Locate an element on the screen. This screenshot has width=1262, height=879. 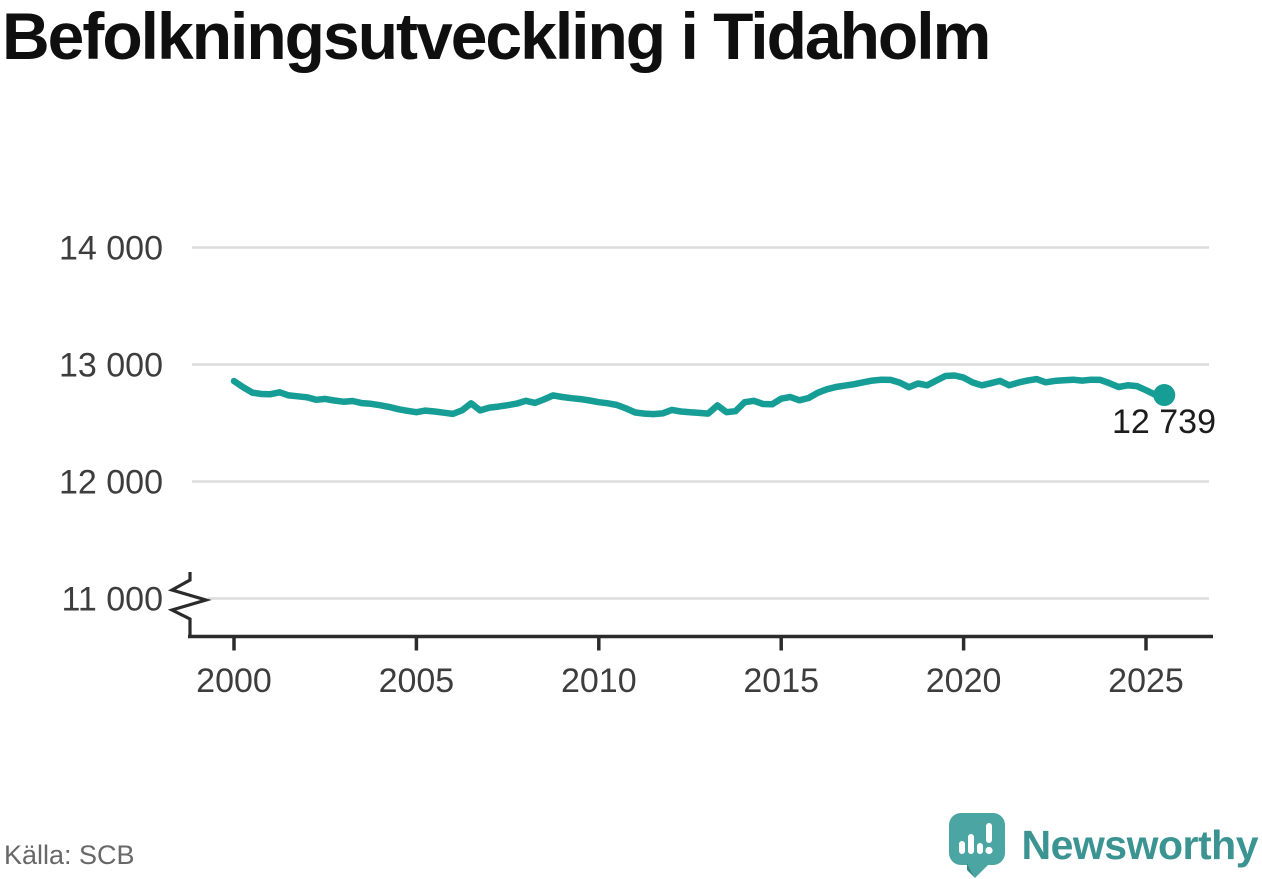
y-tick-label-14000: 14 000 is located at coordinates (111, 249).